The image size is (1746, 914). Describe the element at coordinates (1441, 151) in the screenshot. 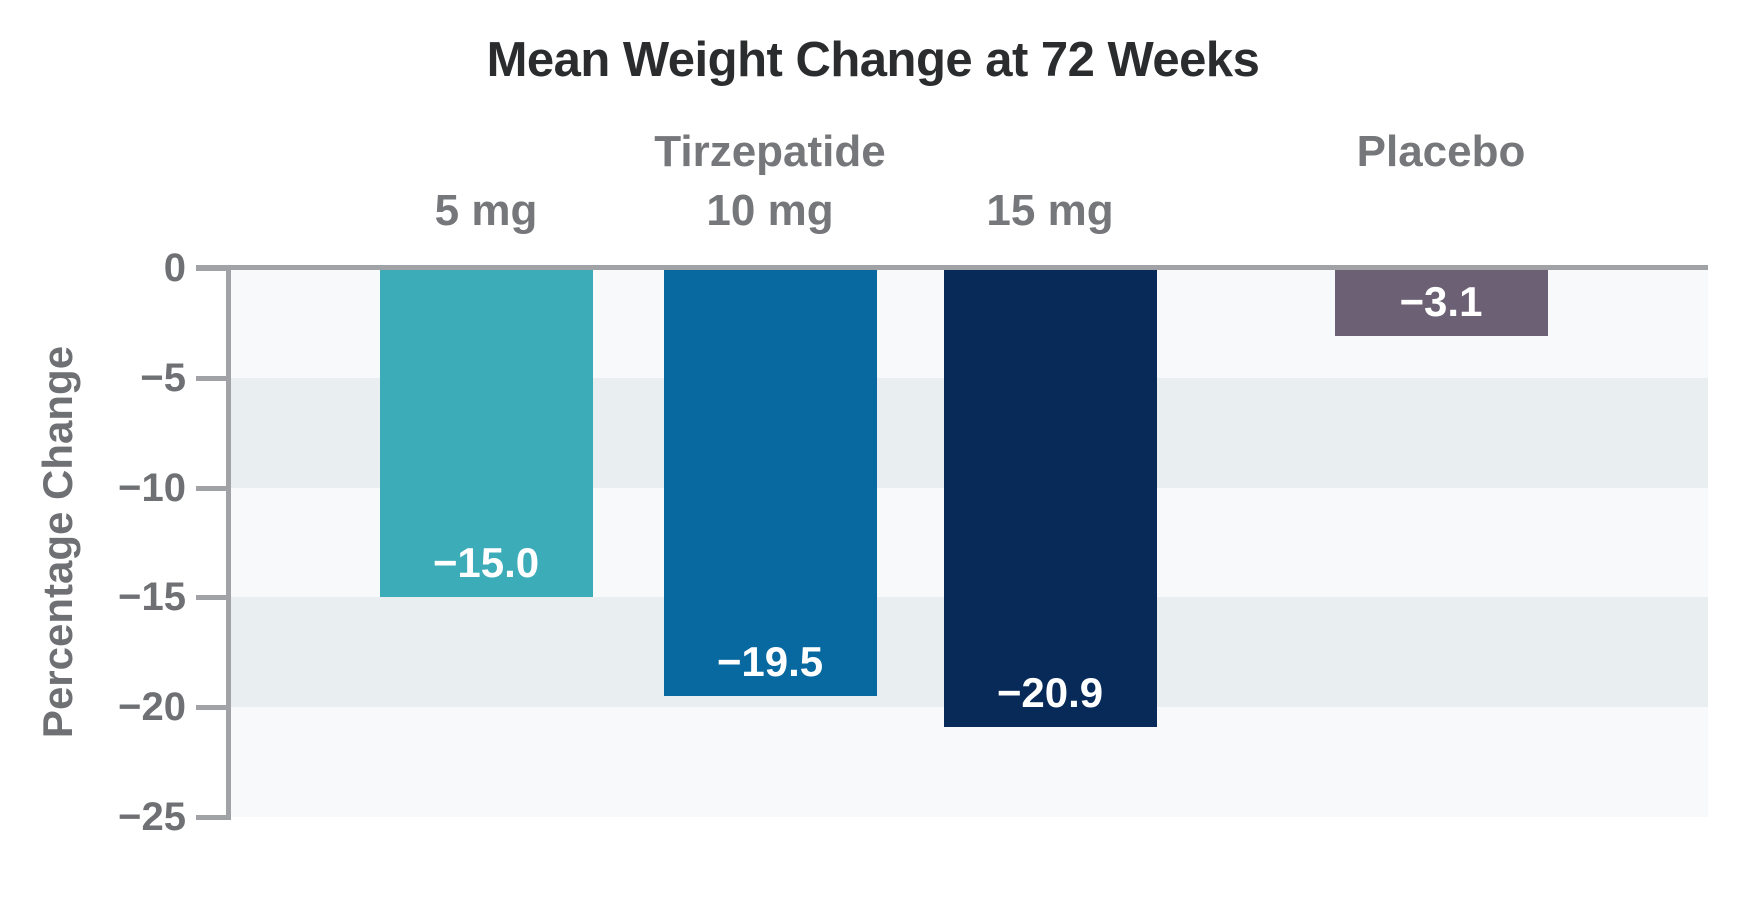

I see `group-label-placebo: Placebo` at that location.